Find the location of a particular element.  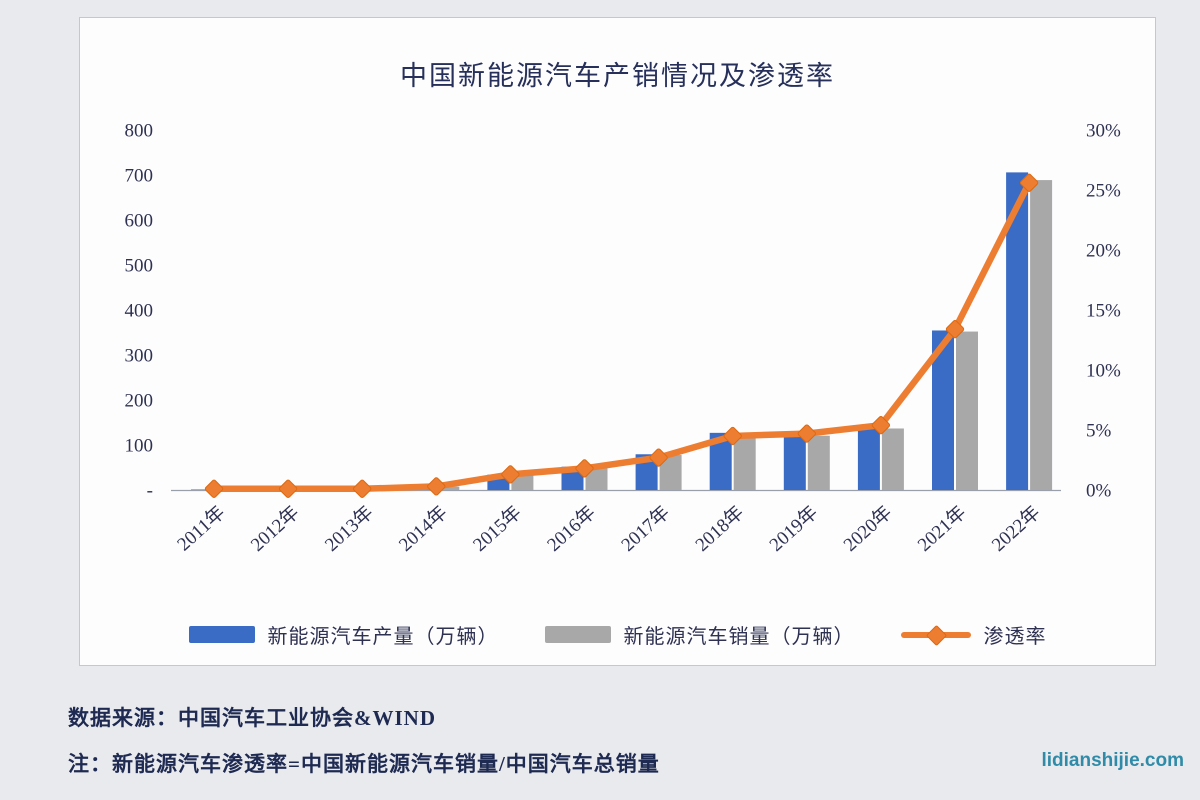

legend-swatch-sales is located at coordinates (577, 634).